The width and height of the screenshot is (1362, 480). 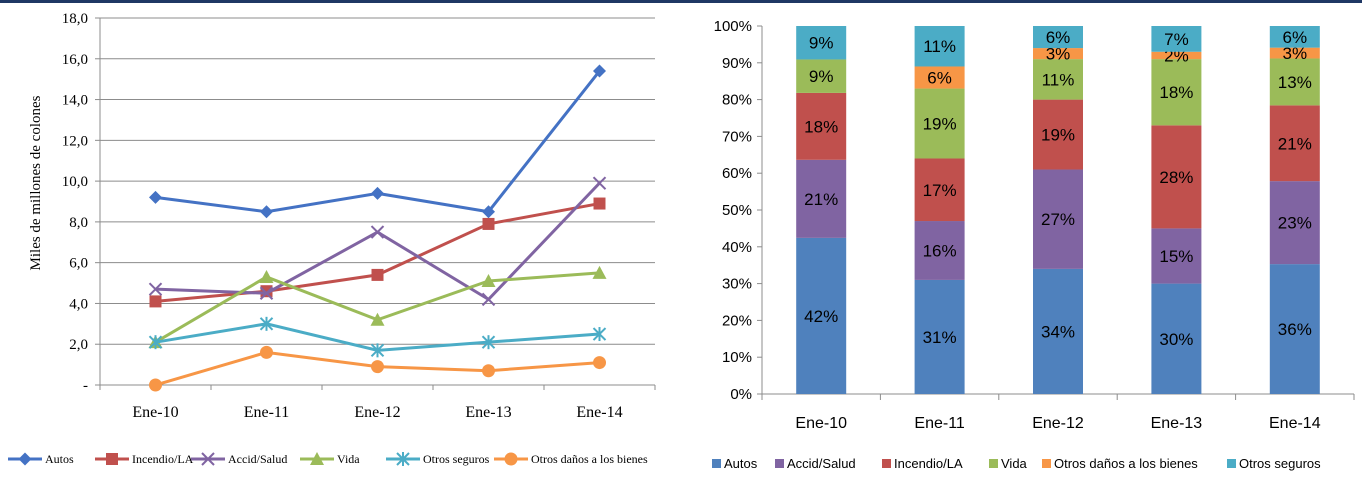 What do you see at coordinates (155, 301) in the screenshot?
I see `data-point-incendio-la` at bounding box center [155, 301].